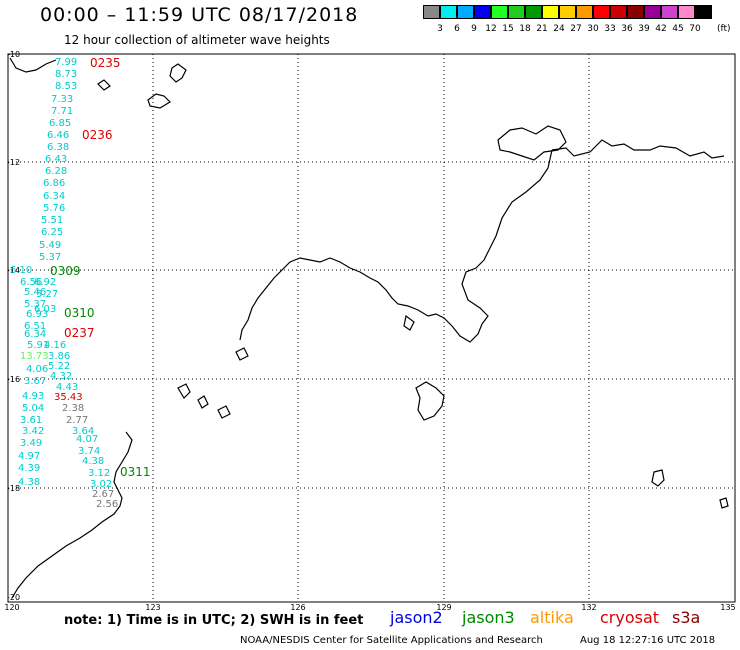 This screenshot has height=650, width=740. What do you see at coordinates (298, 607) in the screenshot?
I see `lon-label: 126` at bounding box center [298, 607].